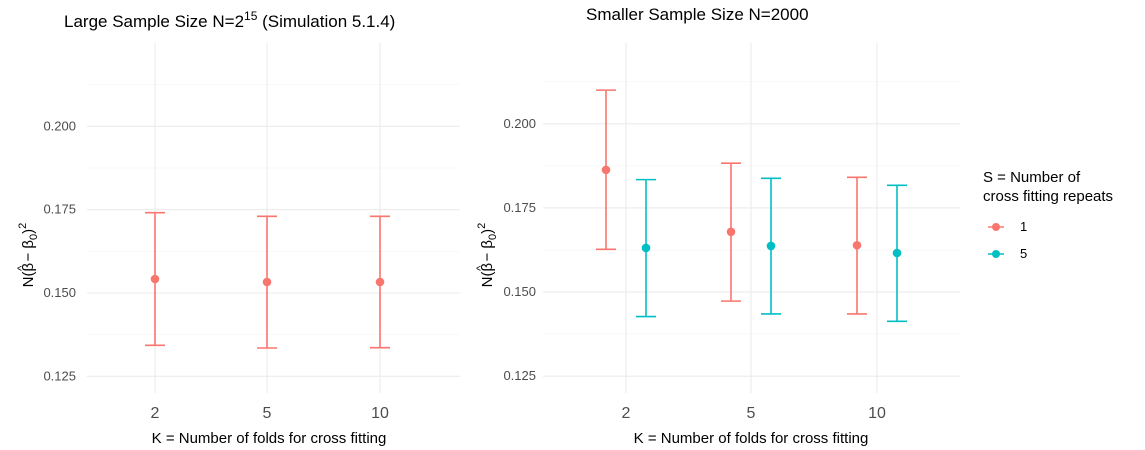  What do you see at coordinates (1007, 226) in the screenshot?
I see `legend-entry-1: 1` at bounding box center [1007, 226].